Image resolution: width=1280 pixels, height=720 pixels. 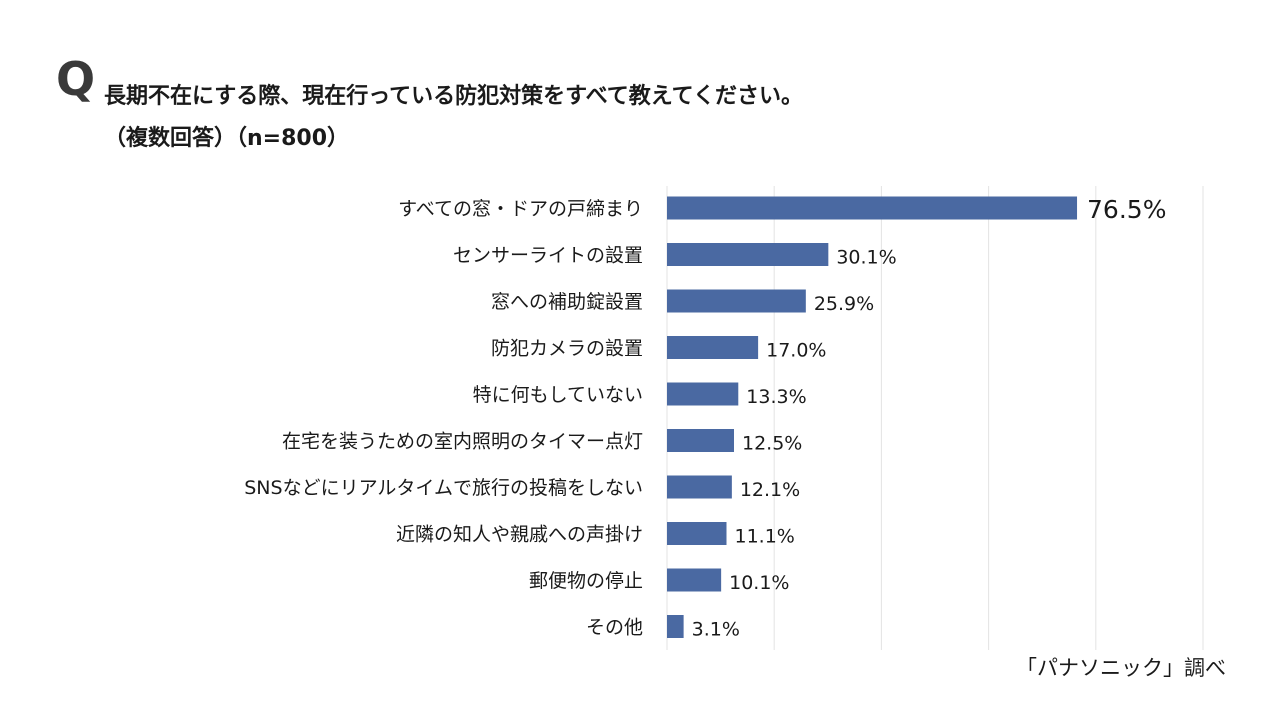 What do you see at coordinates (76, 79) in the screenshot?
I see `question-mark: Q` at bounding box center [76, 79].